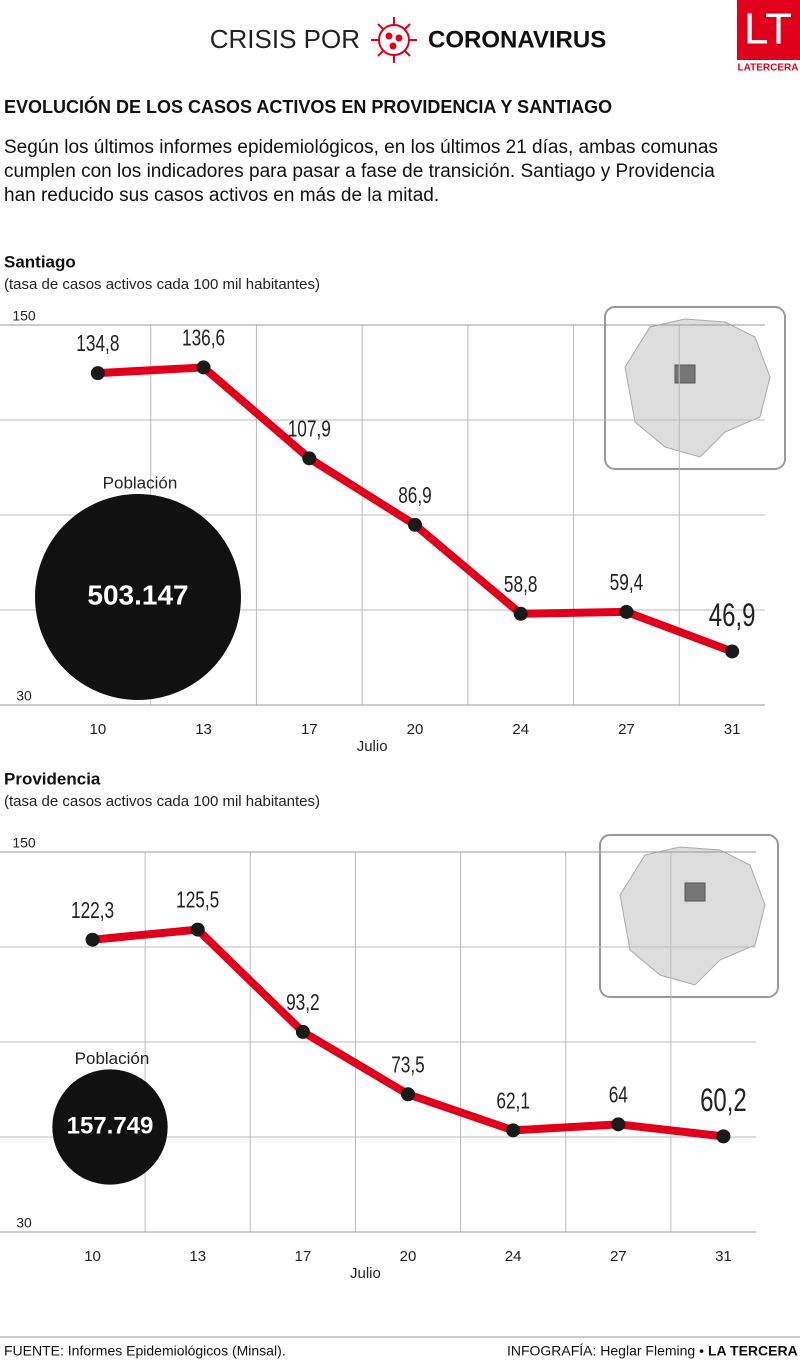  What do you see at coordinates (97, 344) in the screenshot?
I see `data-label: 134,8` at bounding box center [97, 344].